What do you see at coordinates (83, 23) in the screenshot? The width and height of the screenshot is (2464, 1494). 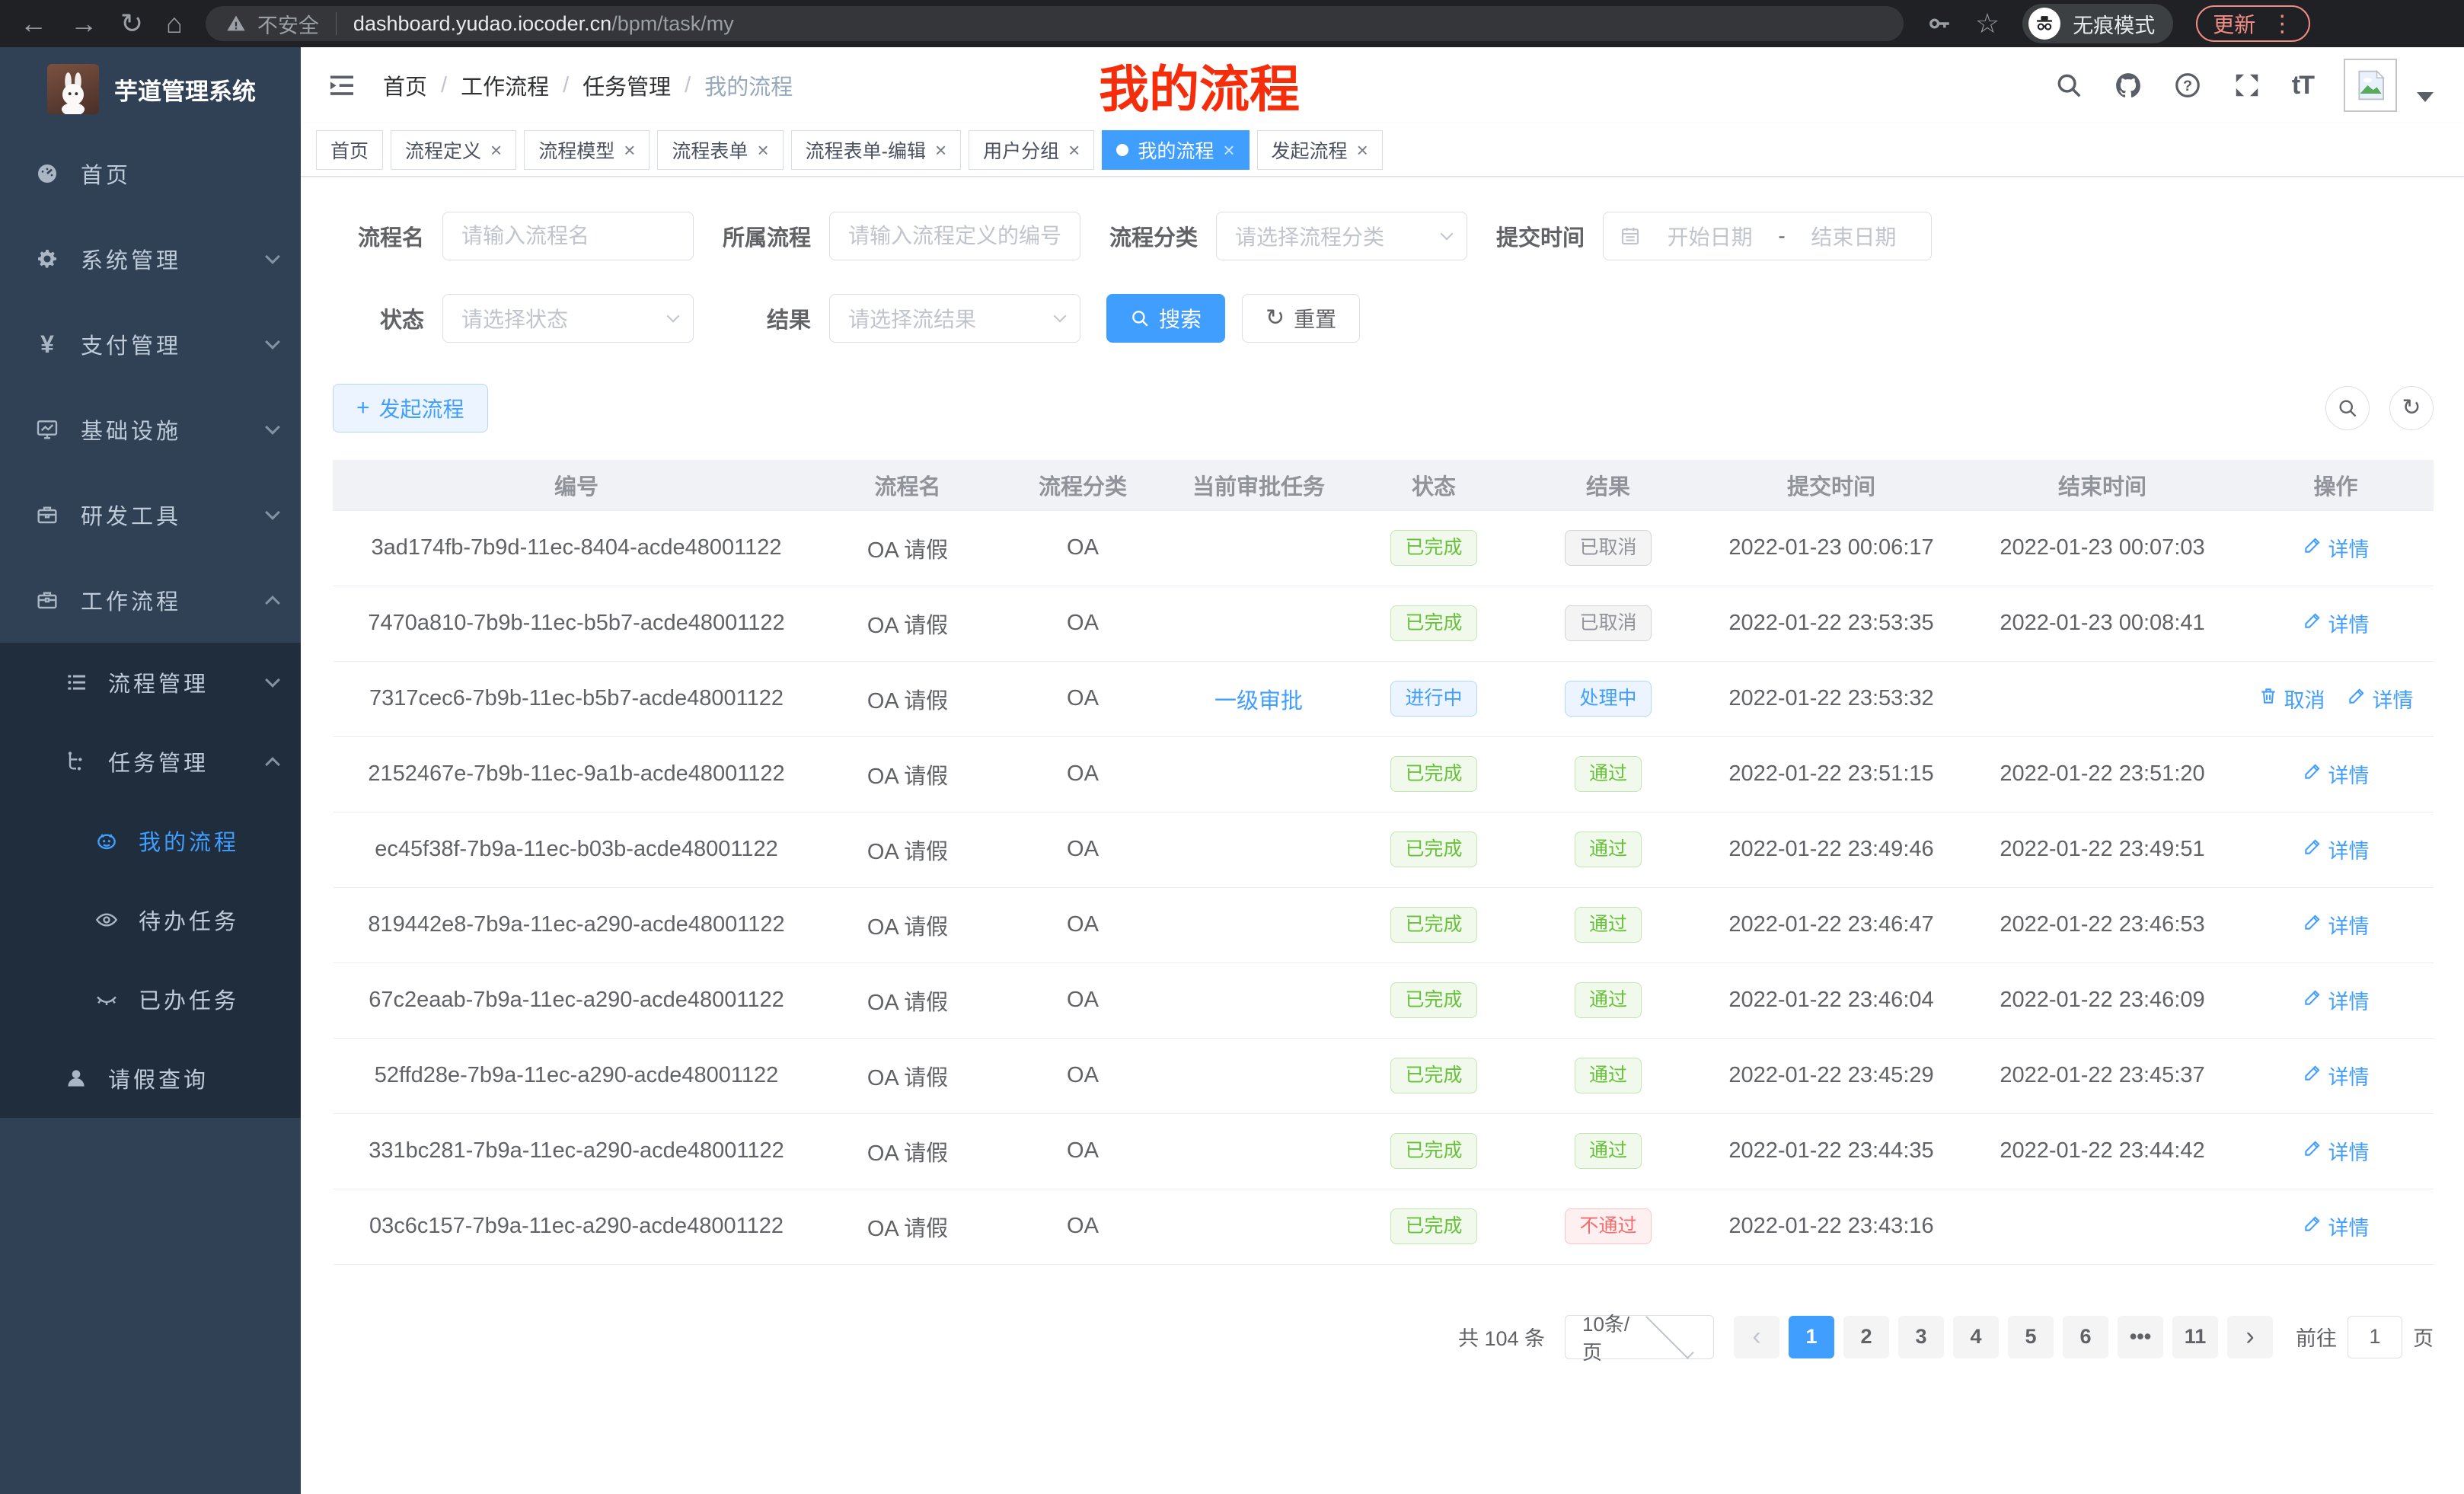 I see `forward-icon: →` at bounding box center [83, 23].